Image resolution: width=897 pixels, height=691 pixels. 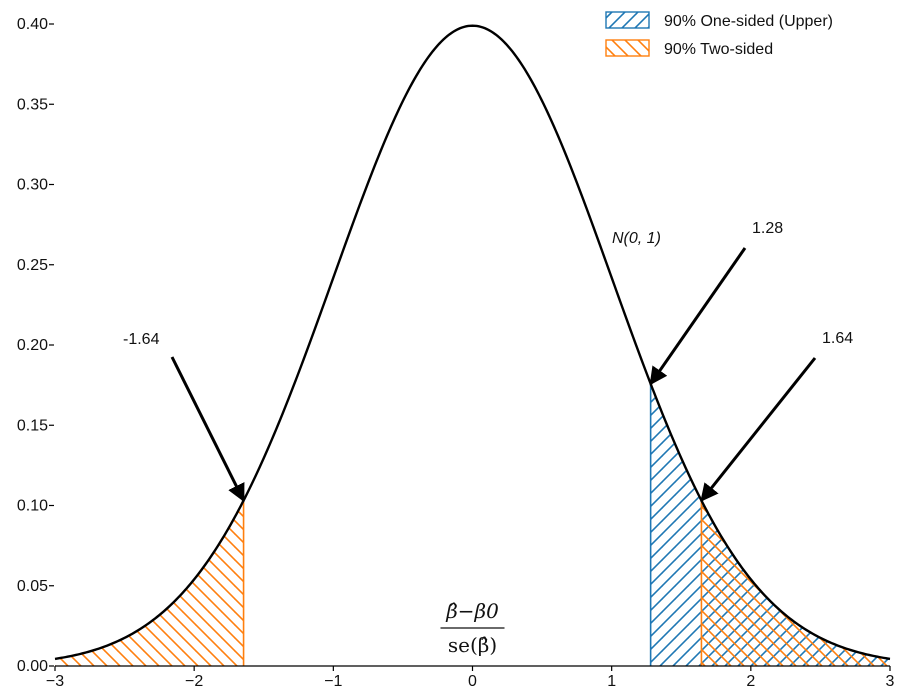 What do you see at coordinates (837, 338) in the screenshot?
I see `annotation-label: 1.64` at bounding box center [837, 338].